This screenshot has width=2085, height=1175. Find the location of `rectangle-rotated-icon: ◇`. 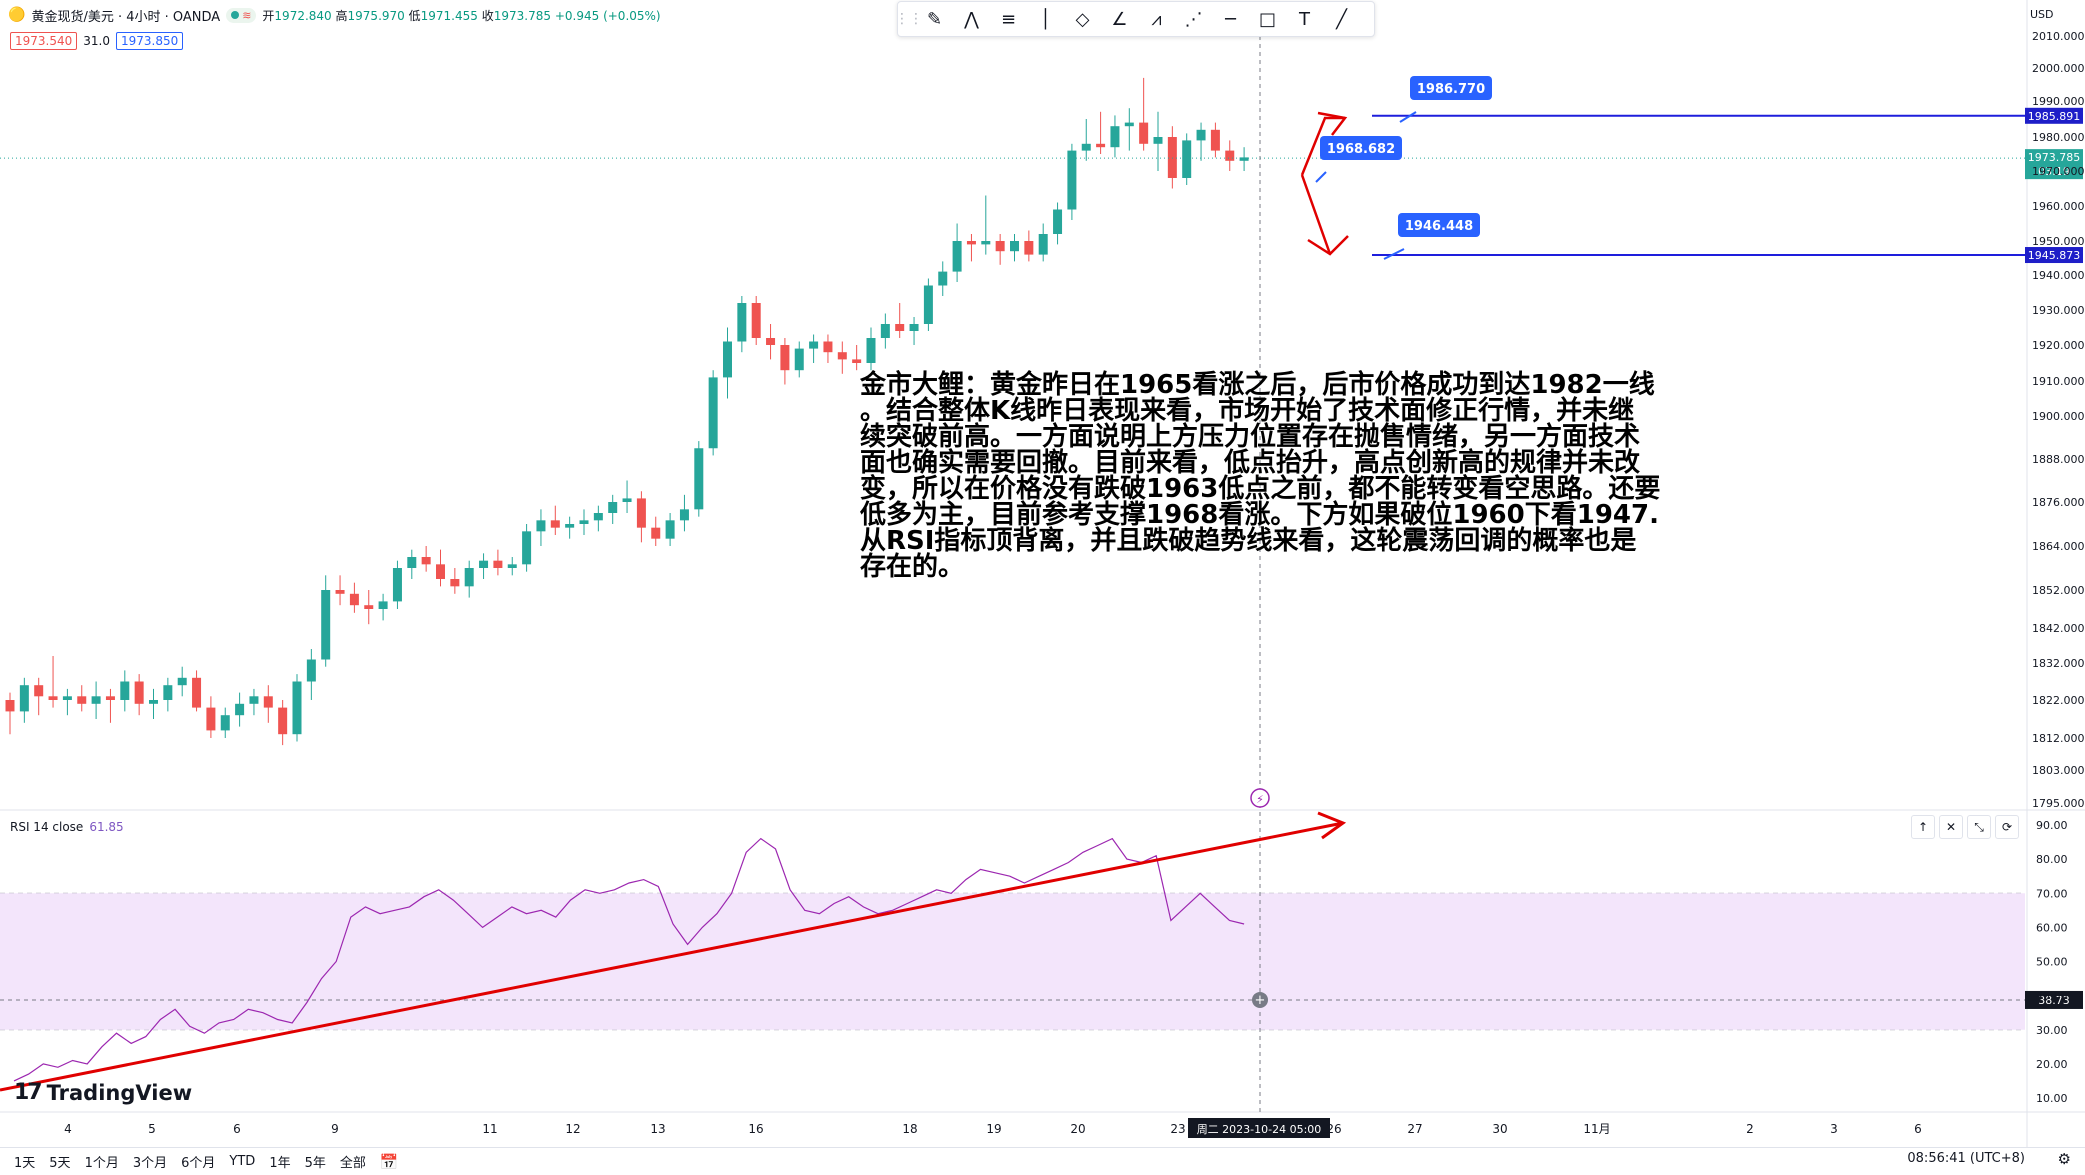

rectangle-rotated-icon: ◇ is located at coordinates (1082, 19).